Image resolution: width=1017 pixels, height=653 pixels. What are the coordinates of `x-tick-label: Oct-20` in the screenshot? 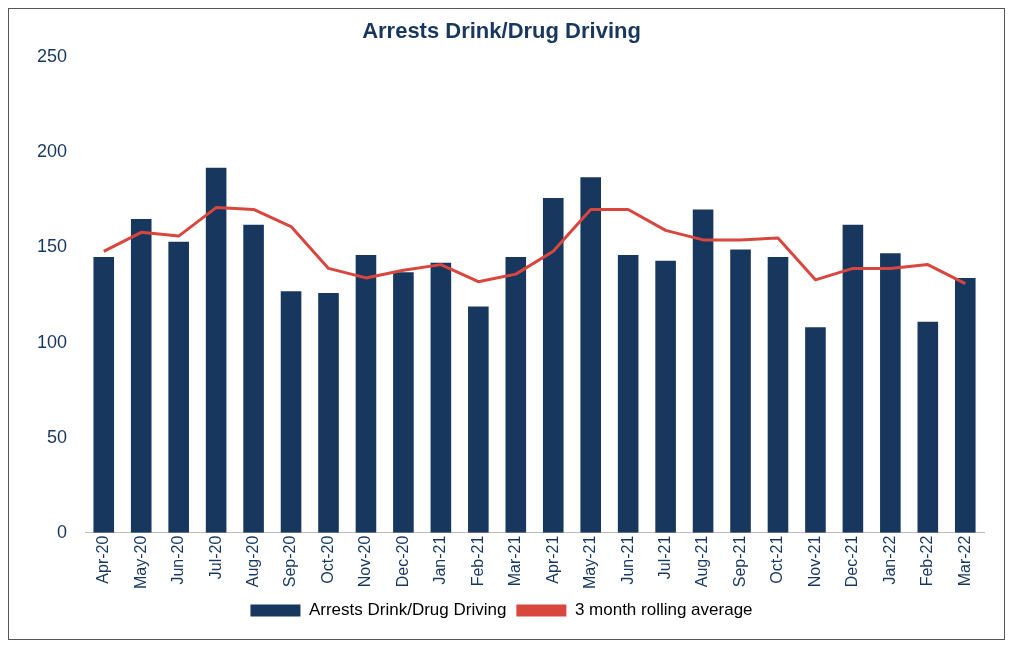 It's located at (327, 559).